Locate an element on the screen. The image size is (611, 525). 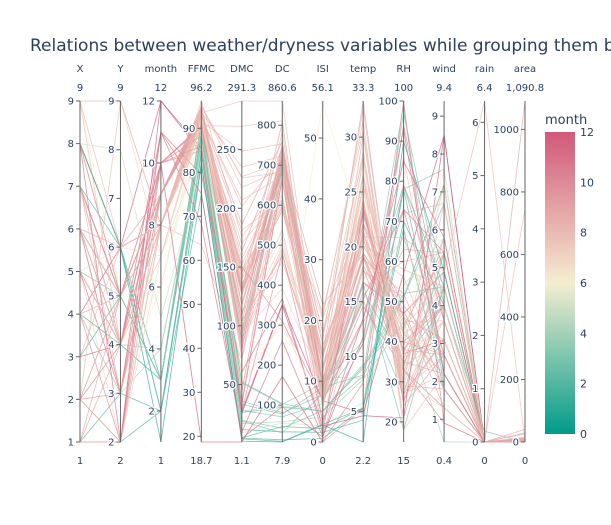
tick-label: 70 is located at coordinates (189, 217).